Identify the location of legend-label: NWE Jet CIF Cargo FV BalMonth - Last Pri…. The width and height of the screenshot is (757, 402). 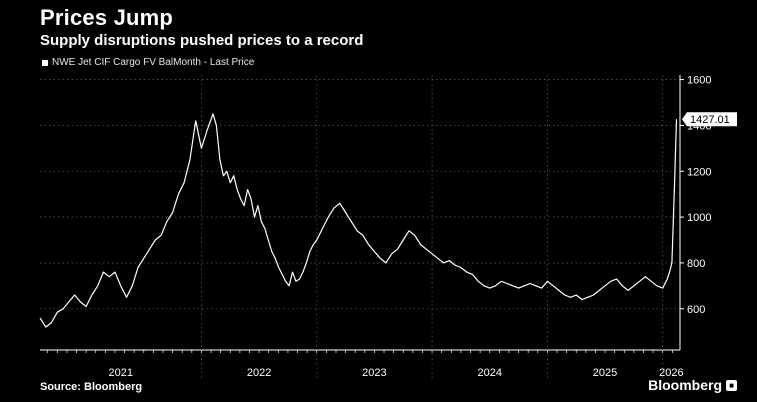
(153, 62).